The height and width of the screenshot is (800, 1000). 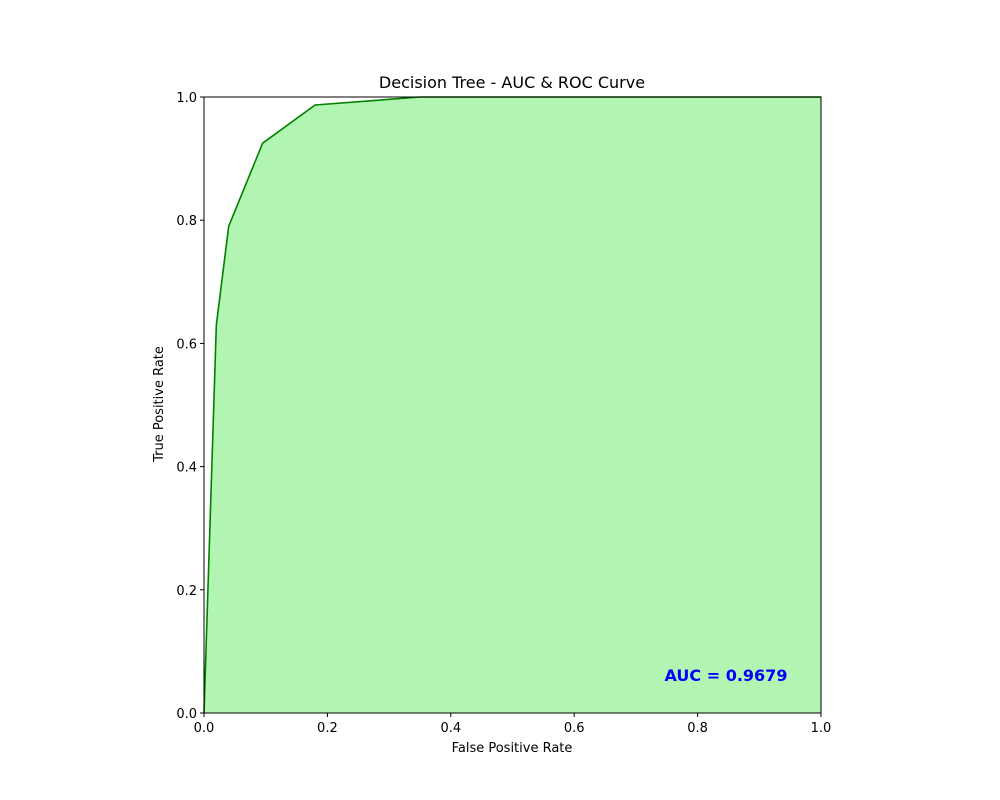 What do you see at coordinates (159, 404) in the screenshot?
I see `y-axis-label: True Positive Rate` at bounding box center [159, 404].